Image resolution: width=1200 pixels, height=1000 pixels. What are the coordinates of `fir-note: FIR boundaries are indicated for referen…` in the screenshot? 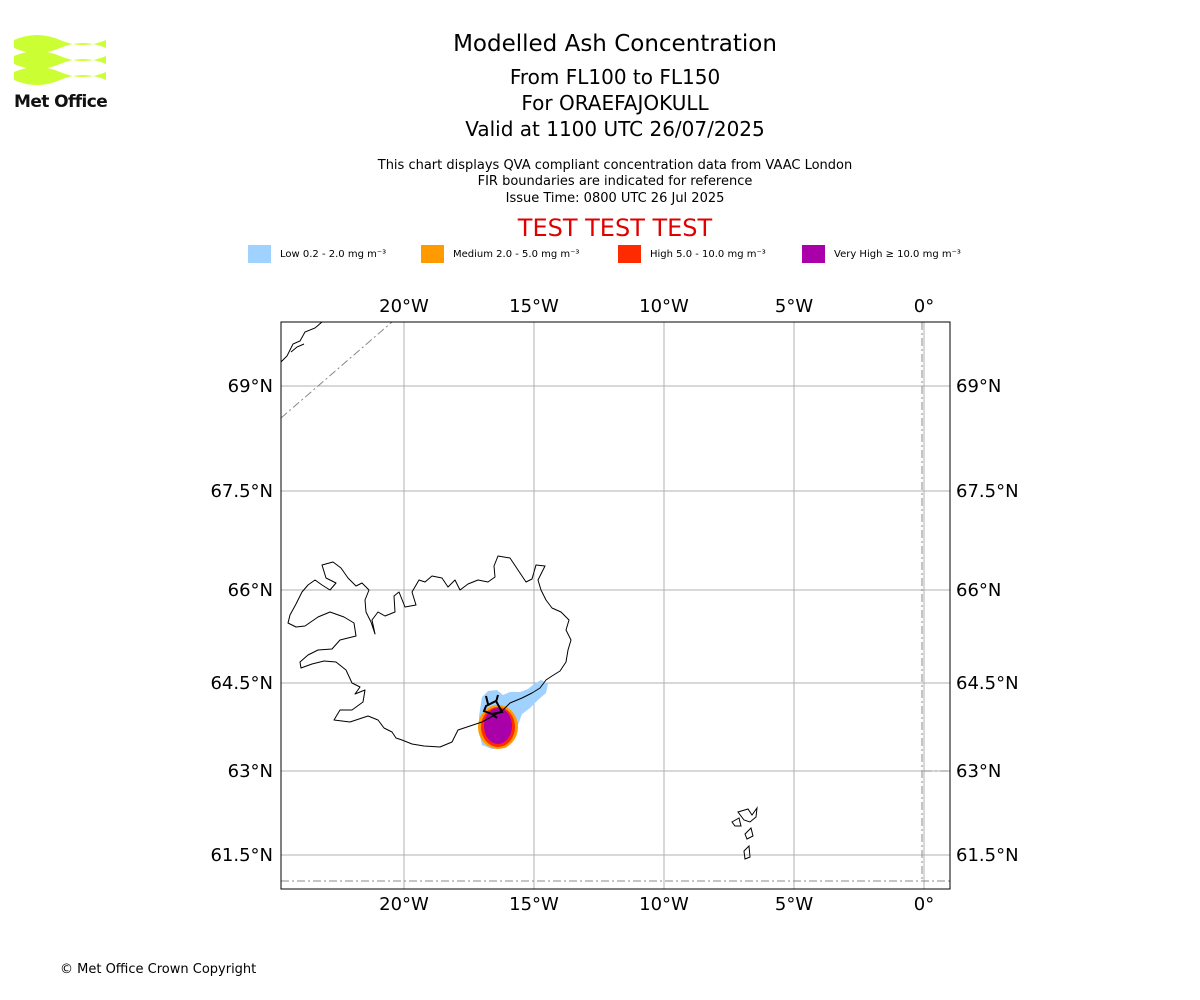 It's located at (615, 181).